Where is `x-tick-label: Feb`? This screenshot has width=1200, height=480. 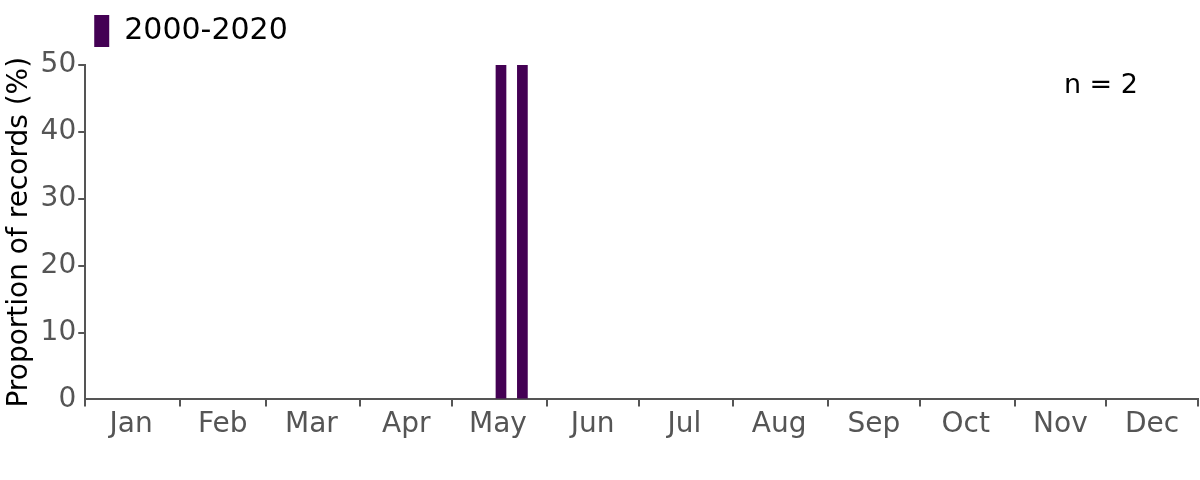
x-tick-label: Feb is located at coordinates (223, 423).